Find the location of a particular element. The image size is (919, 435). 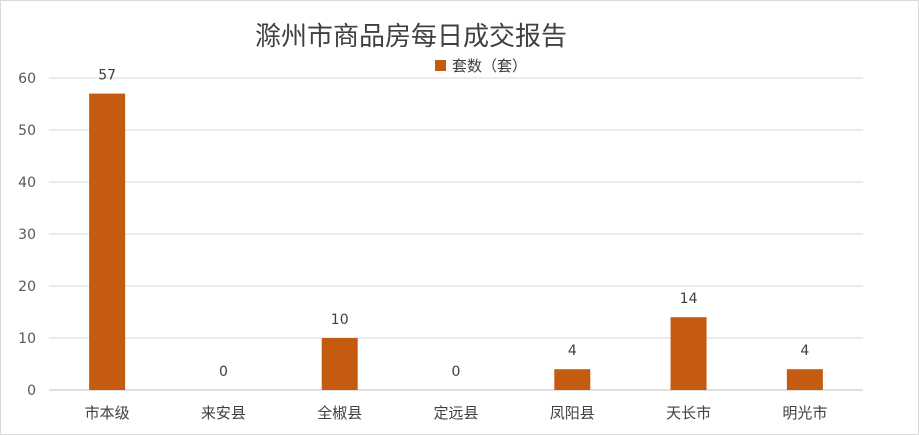

legend-swatch is located at coordinates (440, 65).